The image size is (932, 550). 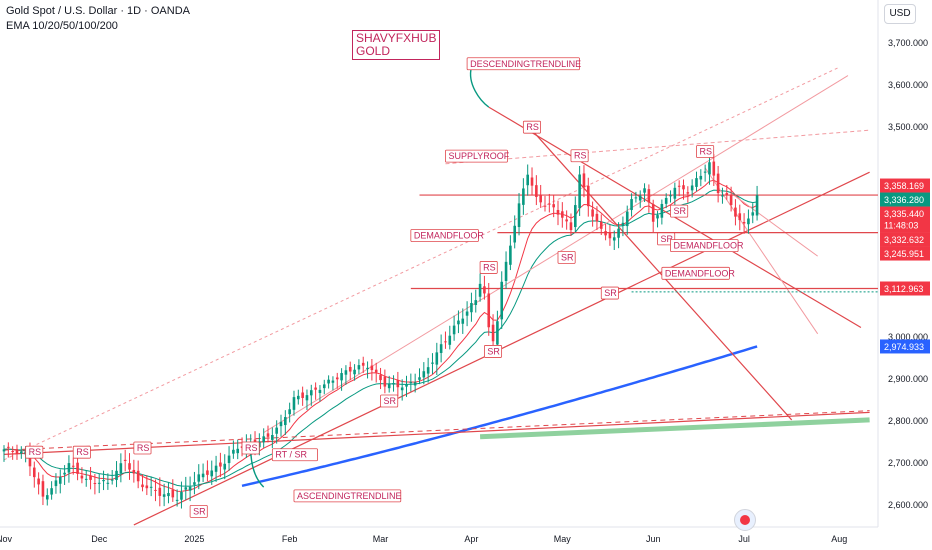 What do you see at coordinates (900, 14) in the screenshot?
I see `currency-button: USD` at bounding box center [900, 14].